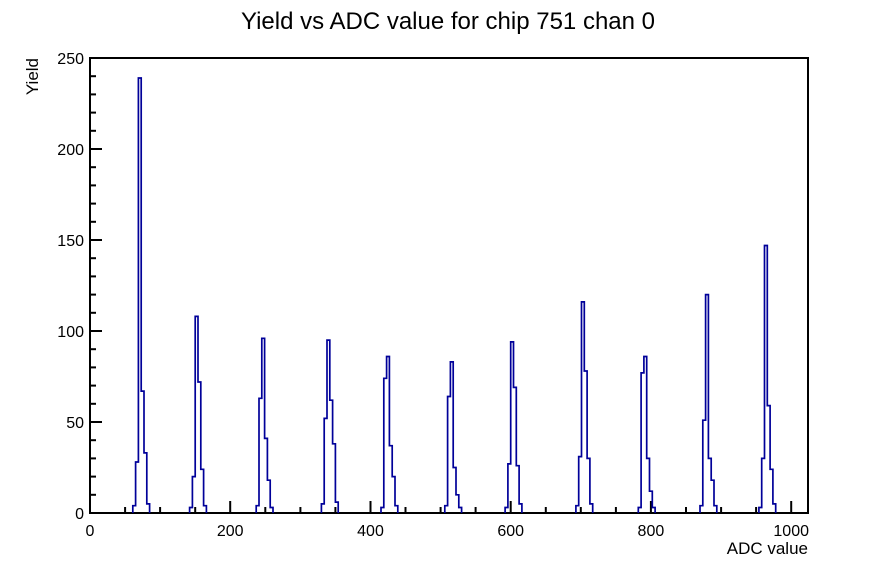 This screenshot has height=572, width=896. Describe the element at coordinates (32, 76) in the screenshot. I see `y-axis-title: Yield` at that location.